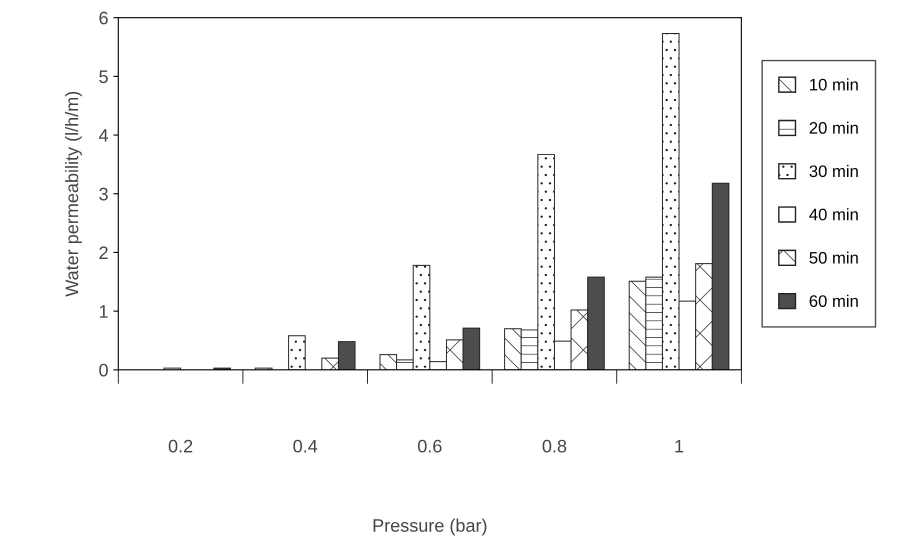 This screenshot has height=552, width=903. Describe the element at coordinates (103, 370) in the screenshot. I see `y-tick-label: 0` at that location.